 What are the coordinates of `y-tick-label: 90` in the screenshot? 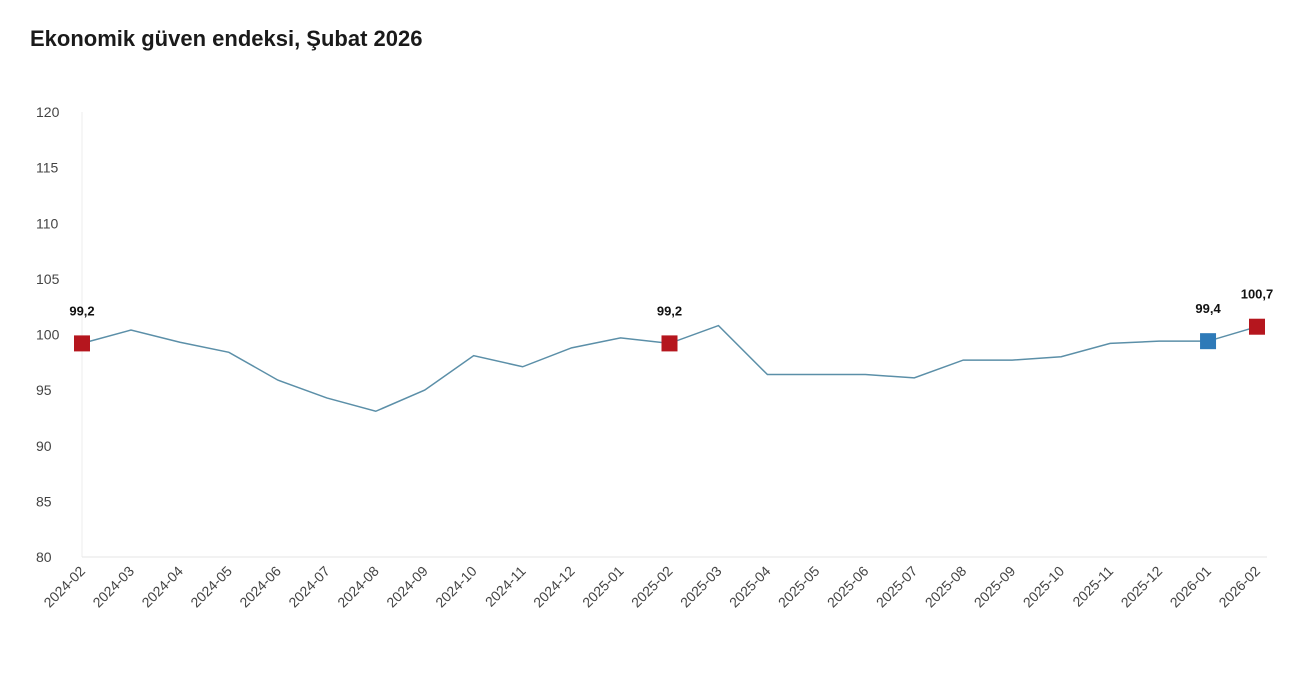 It's located at (44, 446).